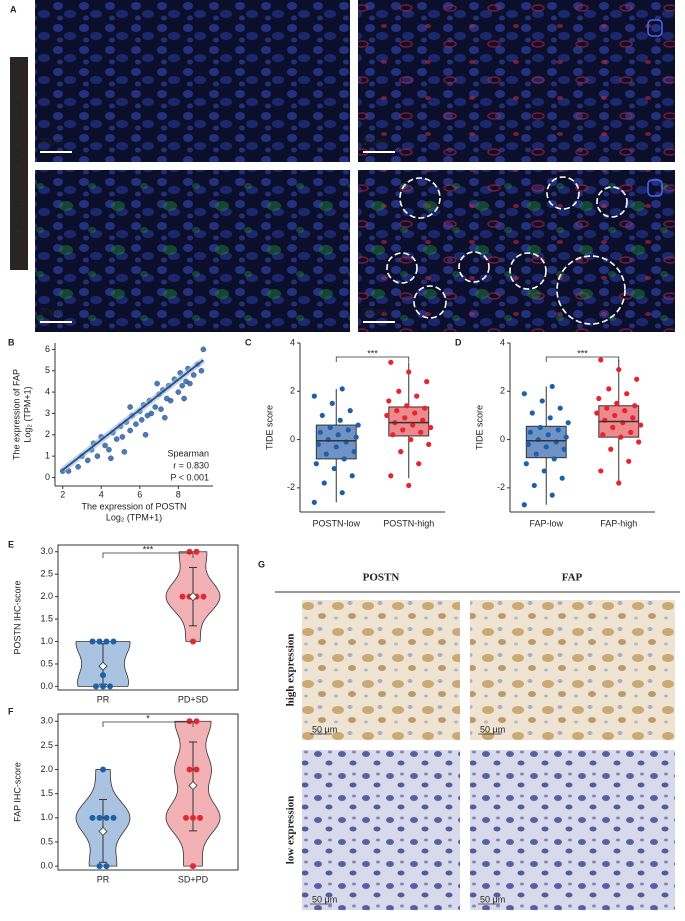  I want to click on stain-label: DAPI, so click(18, 109).